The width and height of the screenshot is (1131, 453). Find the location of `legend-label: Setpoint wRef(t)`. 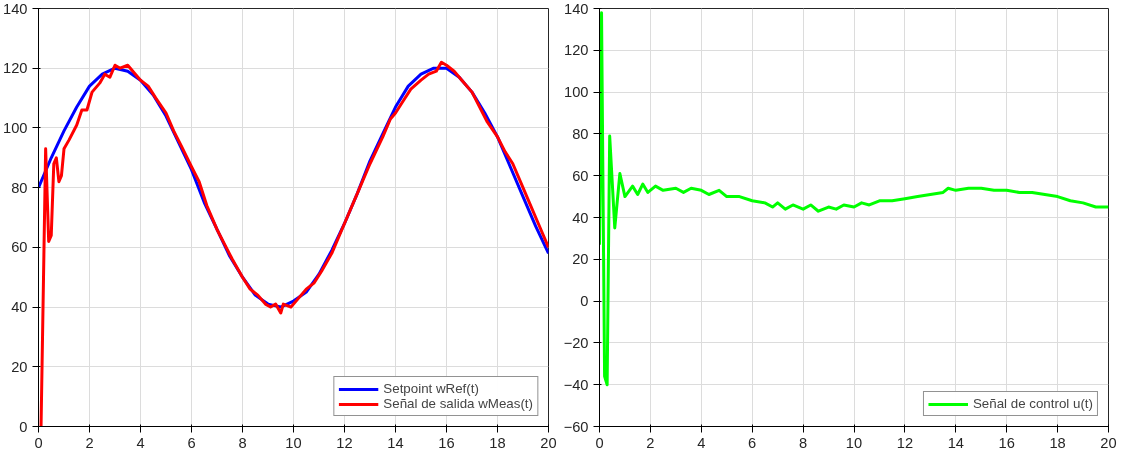

legend-label: Setpoint wRef(t) is located at coordinates (431, 388).